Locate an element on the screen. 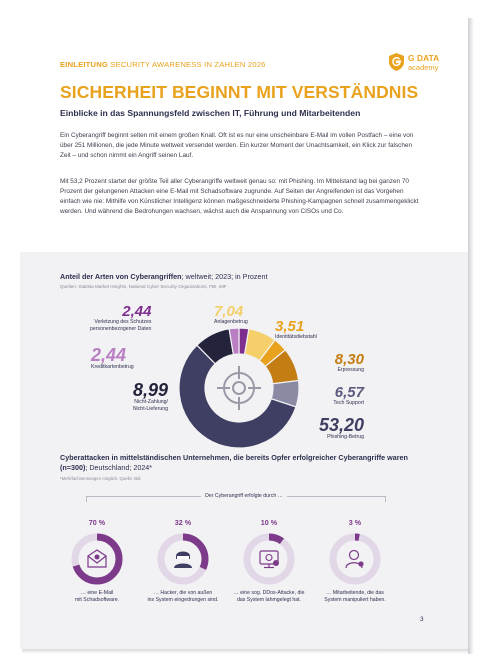 The image size is (485, 660). label-phishing: 53,20 Phishing-Betrug is located at coordinates (317, 428).